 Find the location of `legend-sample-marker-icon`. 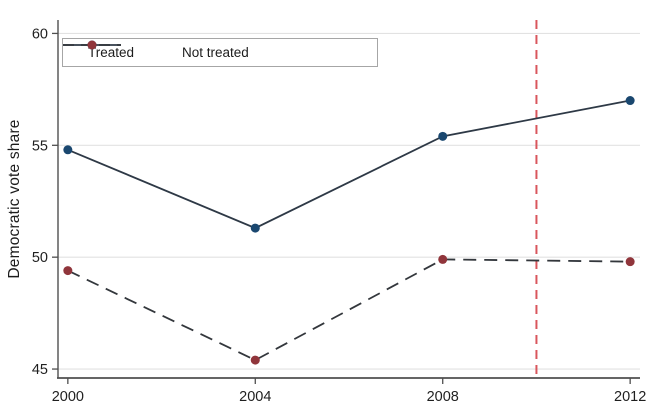

legend-sample-marker-icon is located at coordinates (92, 45).